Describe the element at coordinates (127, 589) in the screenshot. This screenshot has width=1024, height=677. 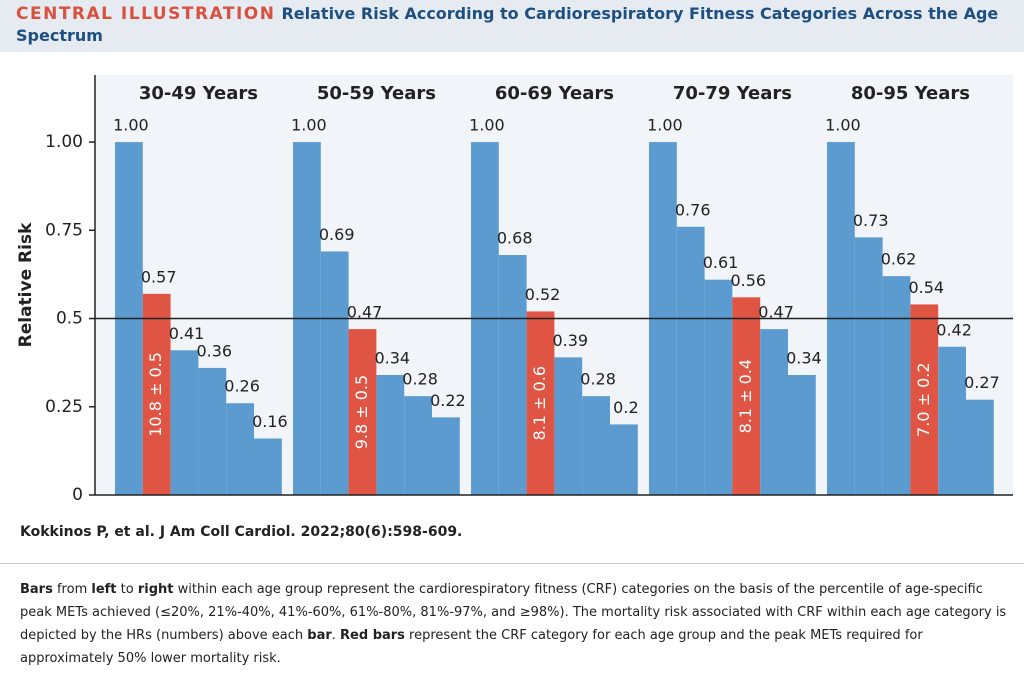
I see `caption-run: to` at that location.